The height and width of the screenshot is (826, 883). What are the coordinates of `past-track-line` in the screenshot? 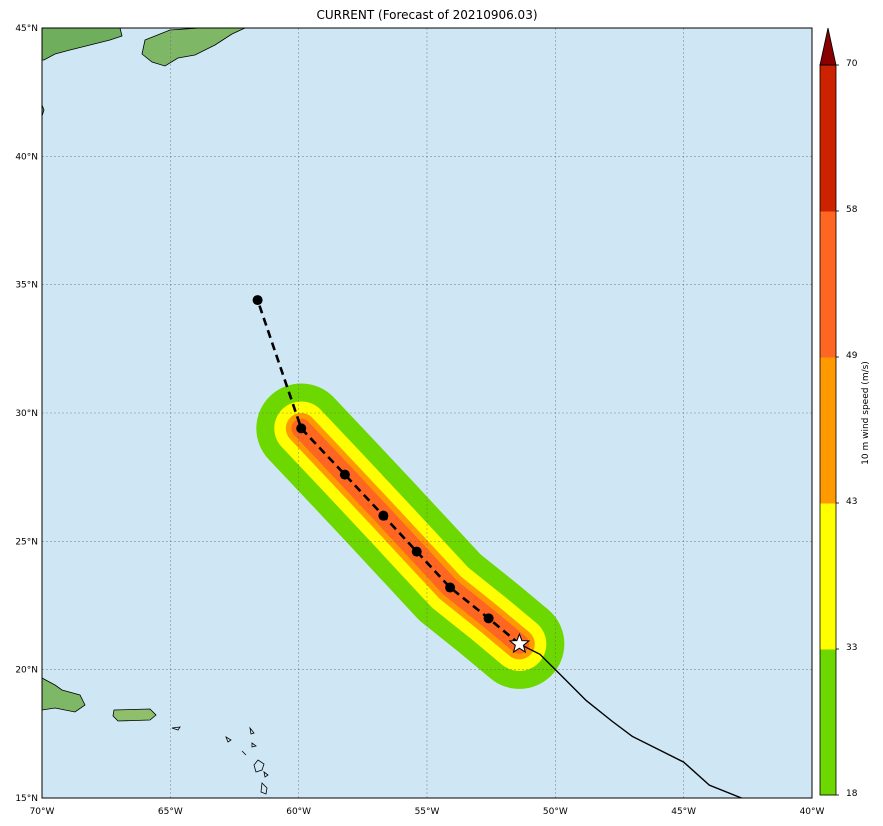 It's located at (631, 720).